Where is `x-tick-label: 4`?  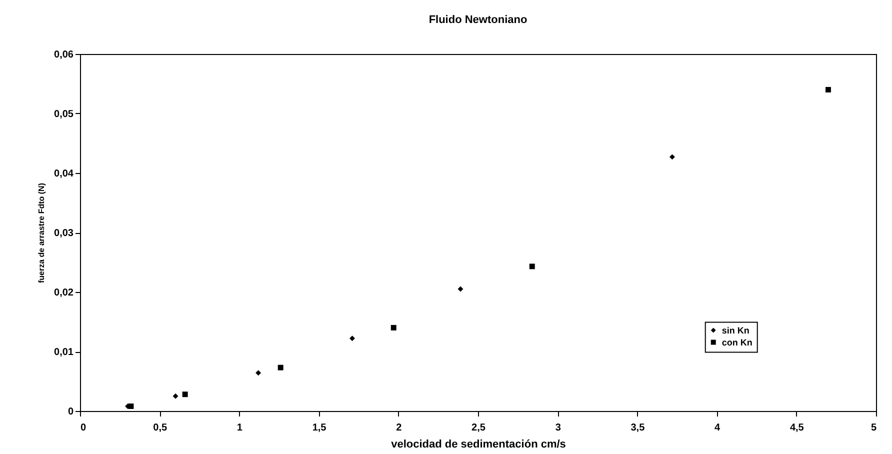 x-tick-label: 4 is located at coordinates (717, 428).